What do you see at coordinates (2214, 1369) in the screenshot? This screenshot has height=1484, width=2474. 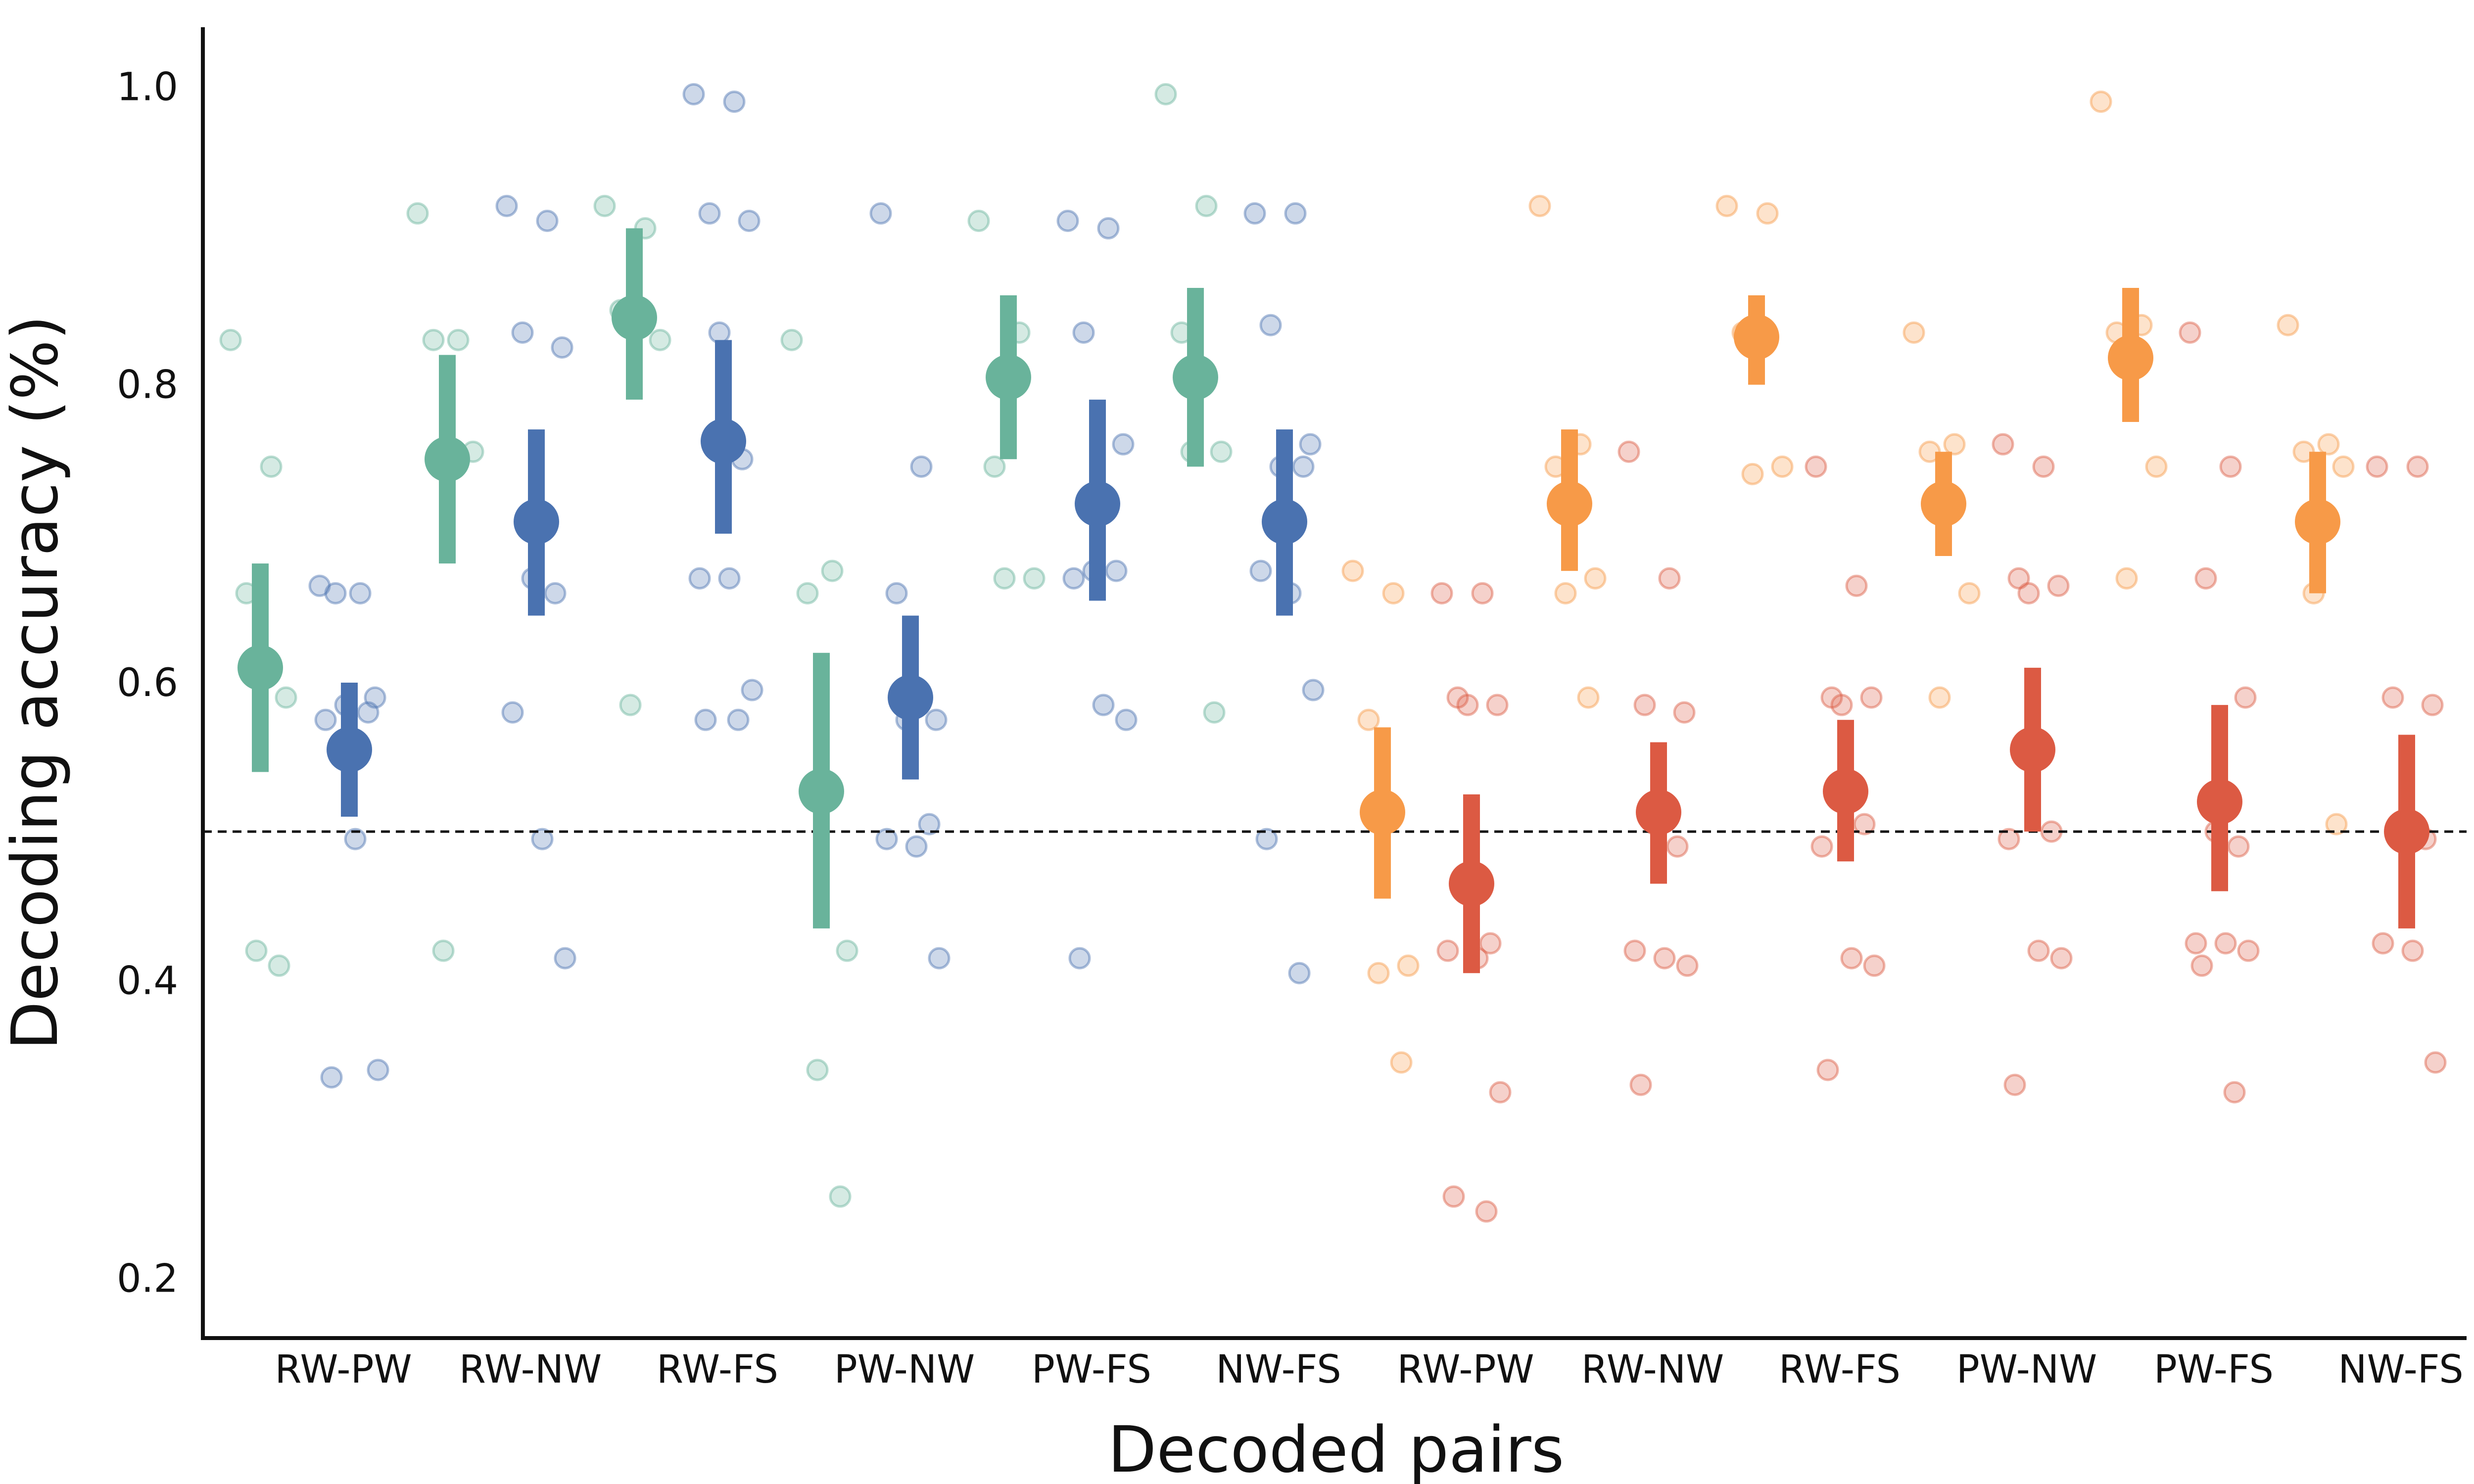 I see `x-tick-label: PW-FS` at bounding box center [2214, 1369].